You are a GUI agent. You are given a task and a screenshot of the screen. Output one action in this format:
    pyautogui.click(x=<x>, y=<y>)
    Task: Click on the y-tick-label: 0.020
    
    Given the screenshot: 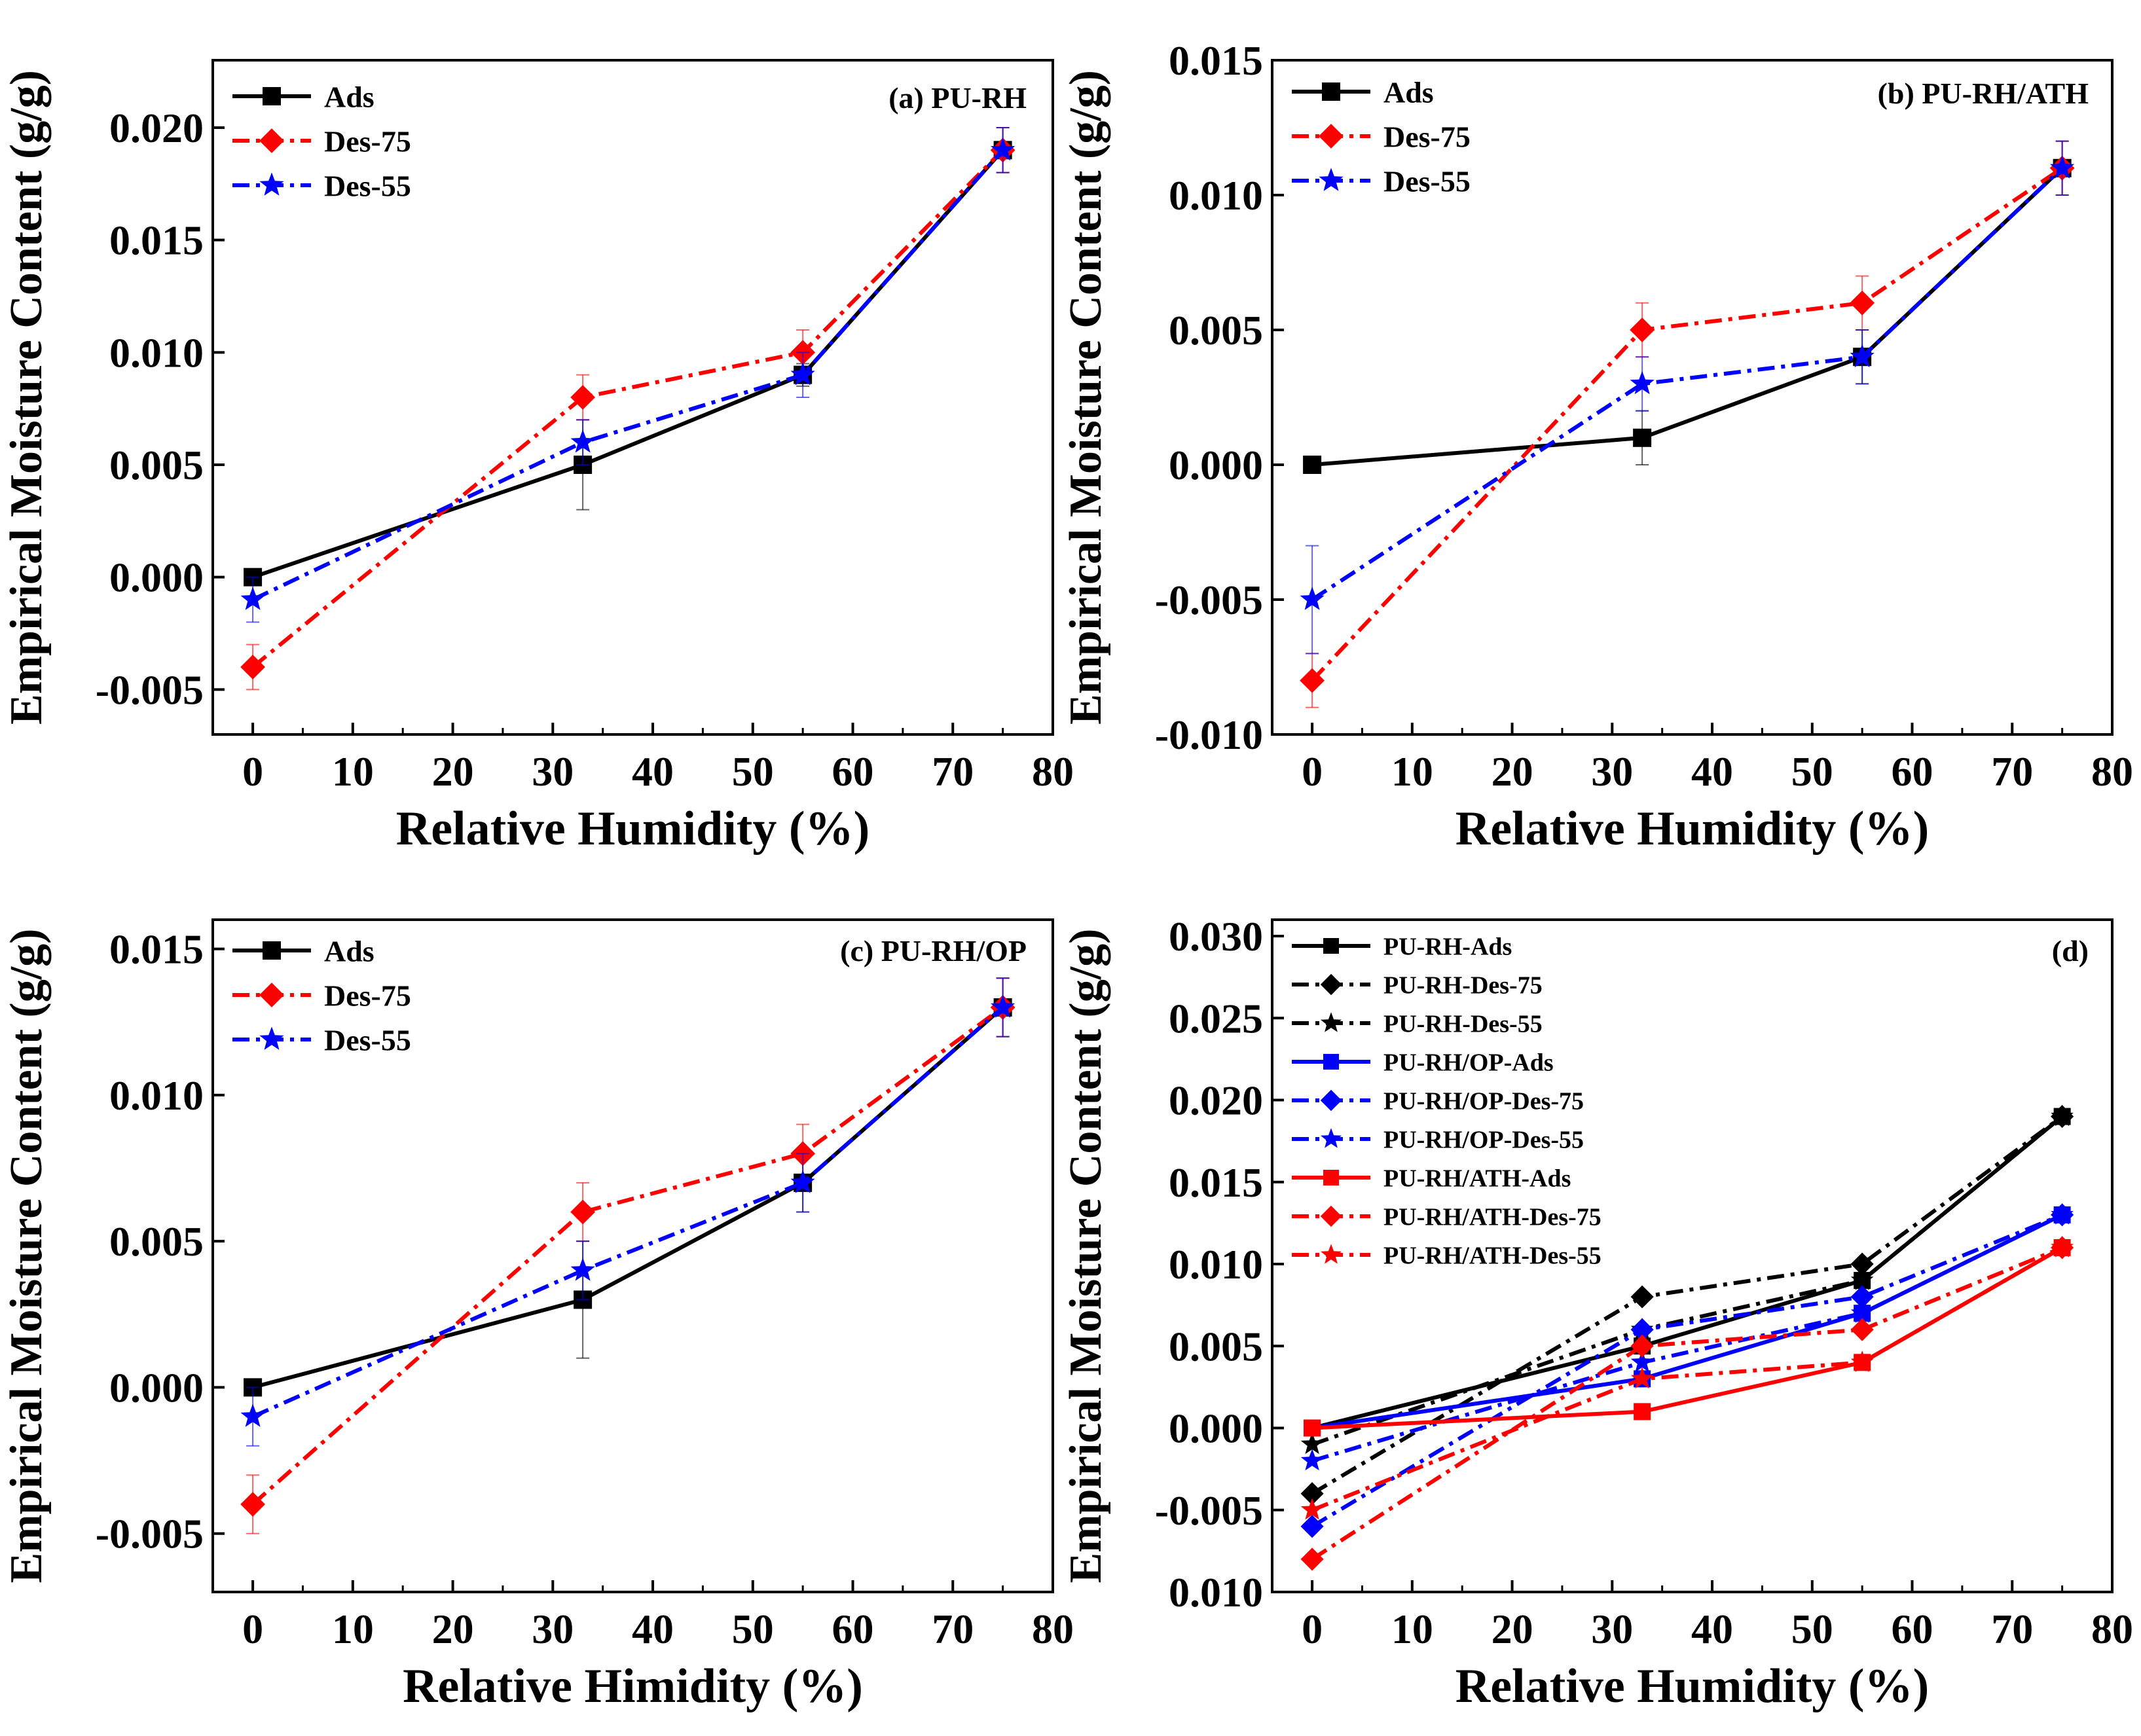 What is the action you would take?
    pyautogui.click(x=1216, y=1100)
    